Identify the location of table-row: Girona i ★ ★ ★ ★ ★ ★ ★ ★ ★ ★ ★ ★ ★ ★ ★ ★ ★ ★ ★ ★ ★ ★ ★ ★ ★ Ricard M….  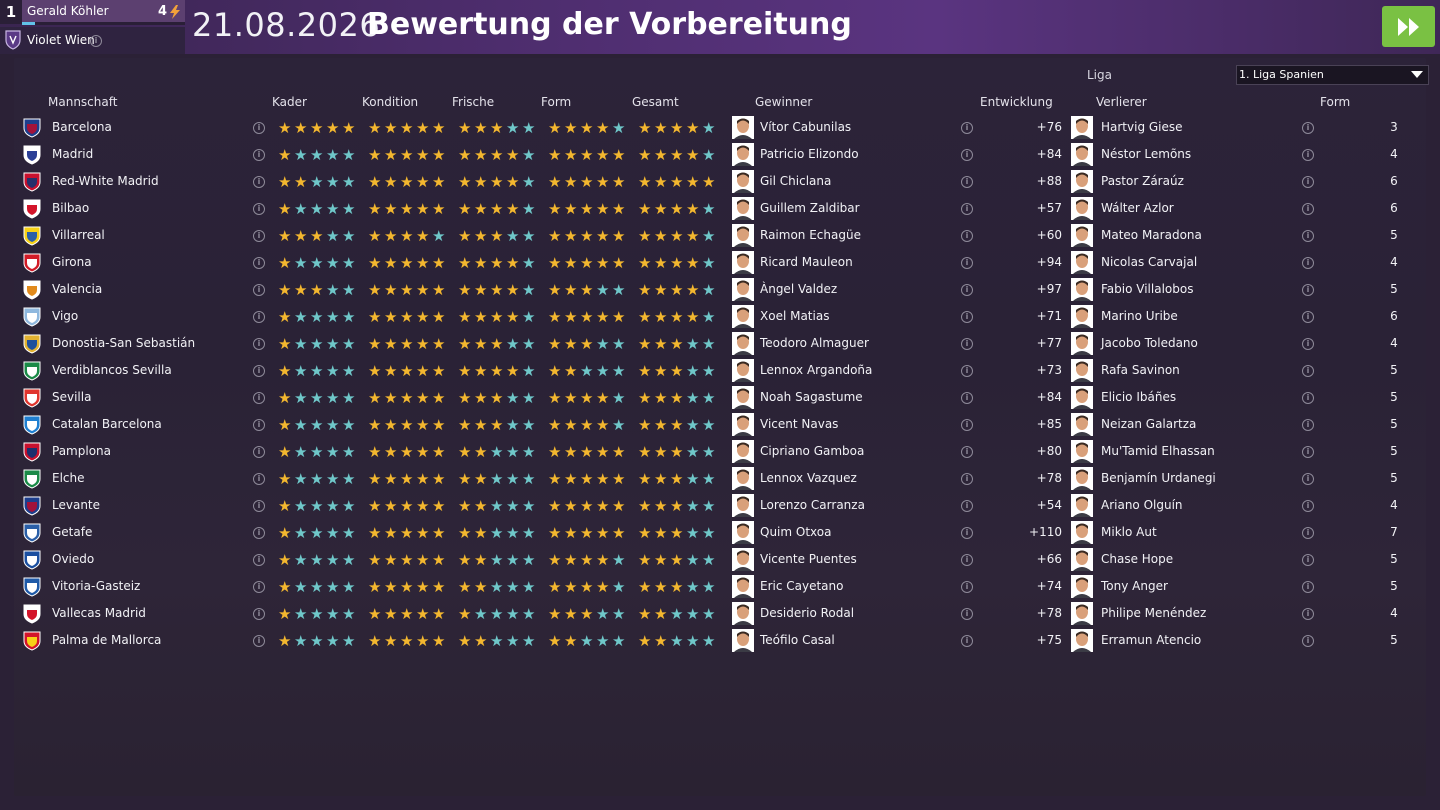
(720, 262).